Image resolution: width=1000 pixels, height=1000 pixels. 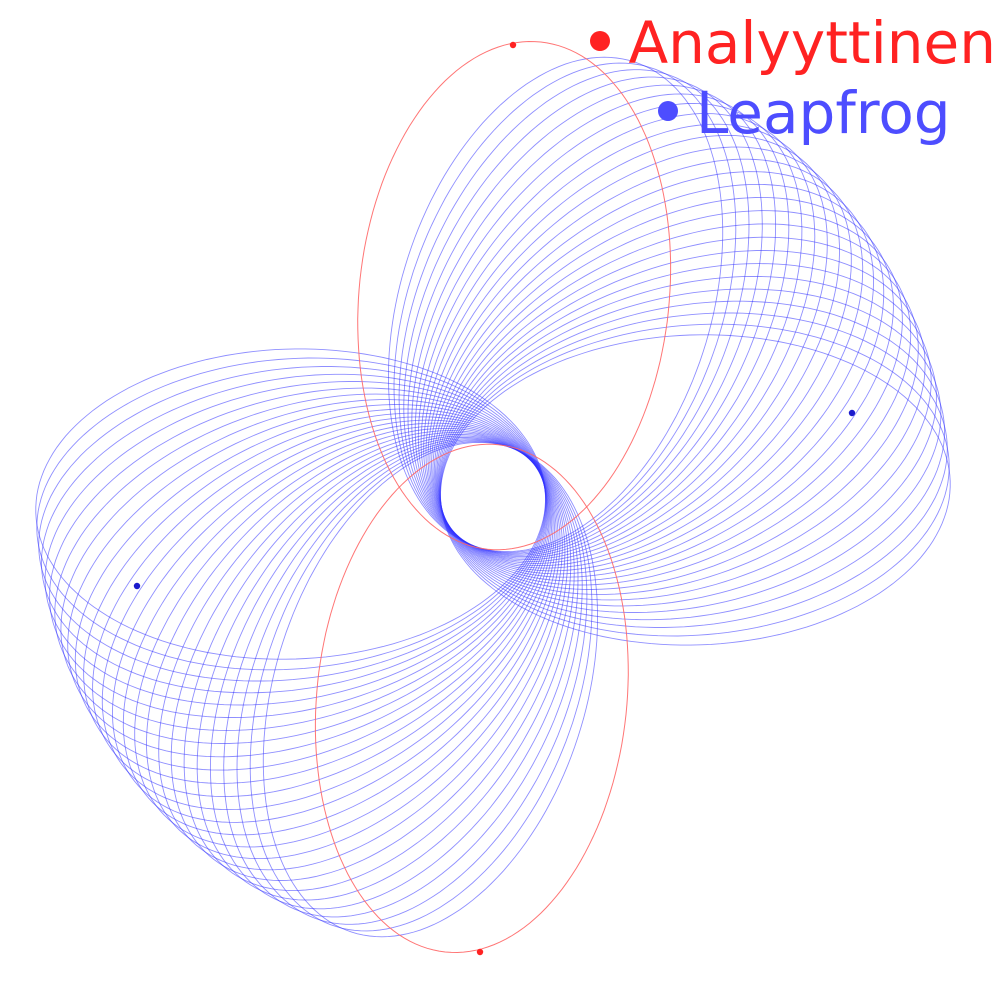 I want to click on leapfrog-bullet-icon, so click(x=668, y=110).